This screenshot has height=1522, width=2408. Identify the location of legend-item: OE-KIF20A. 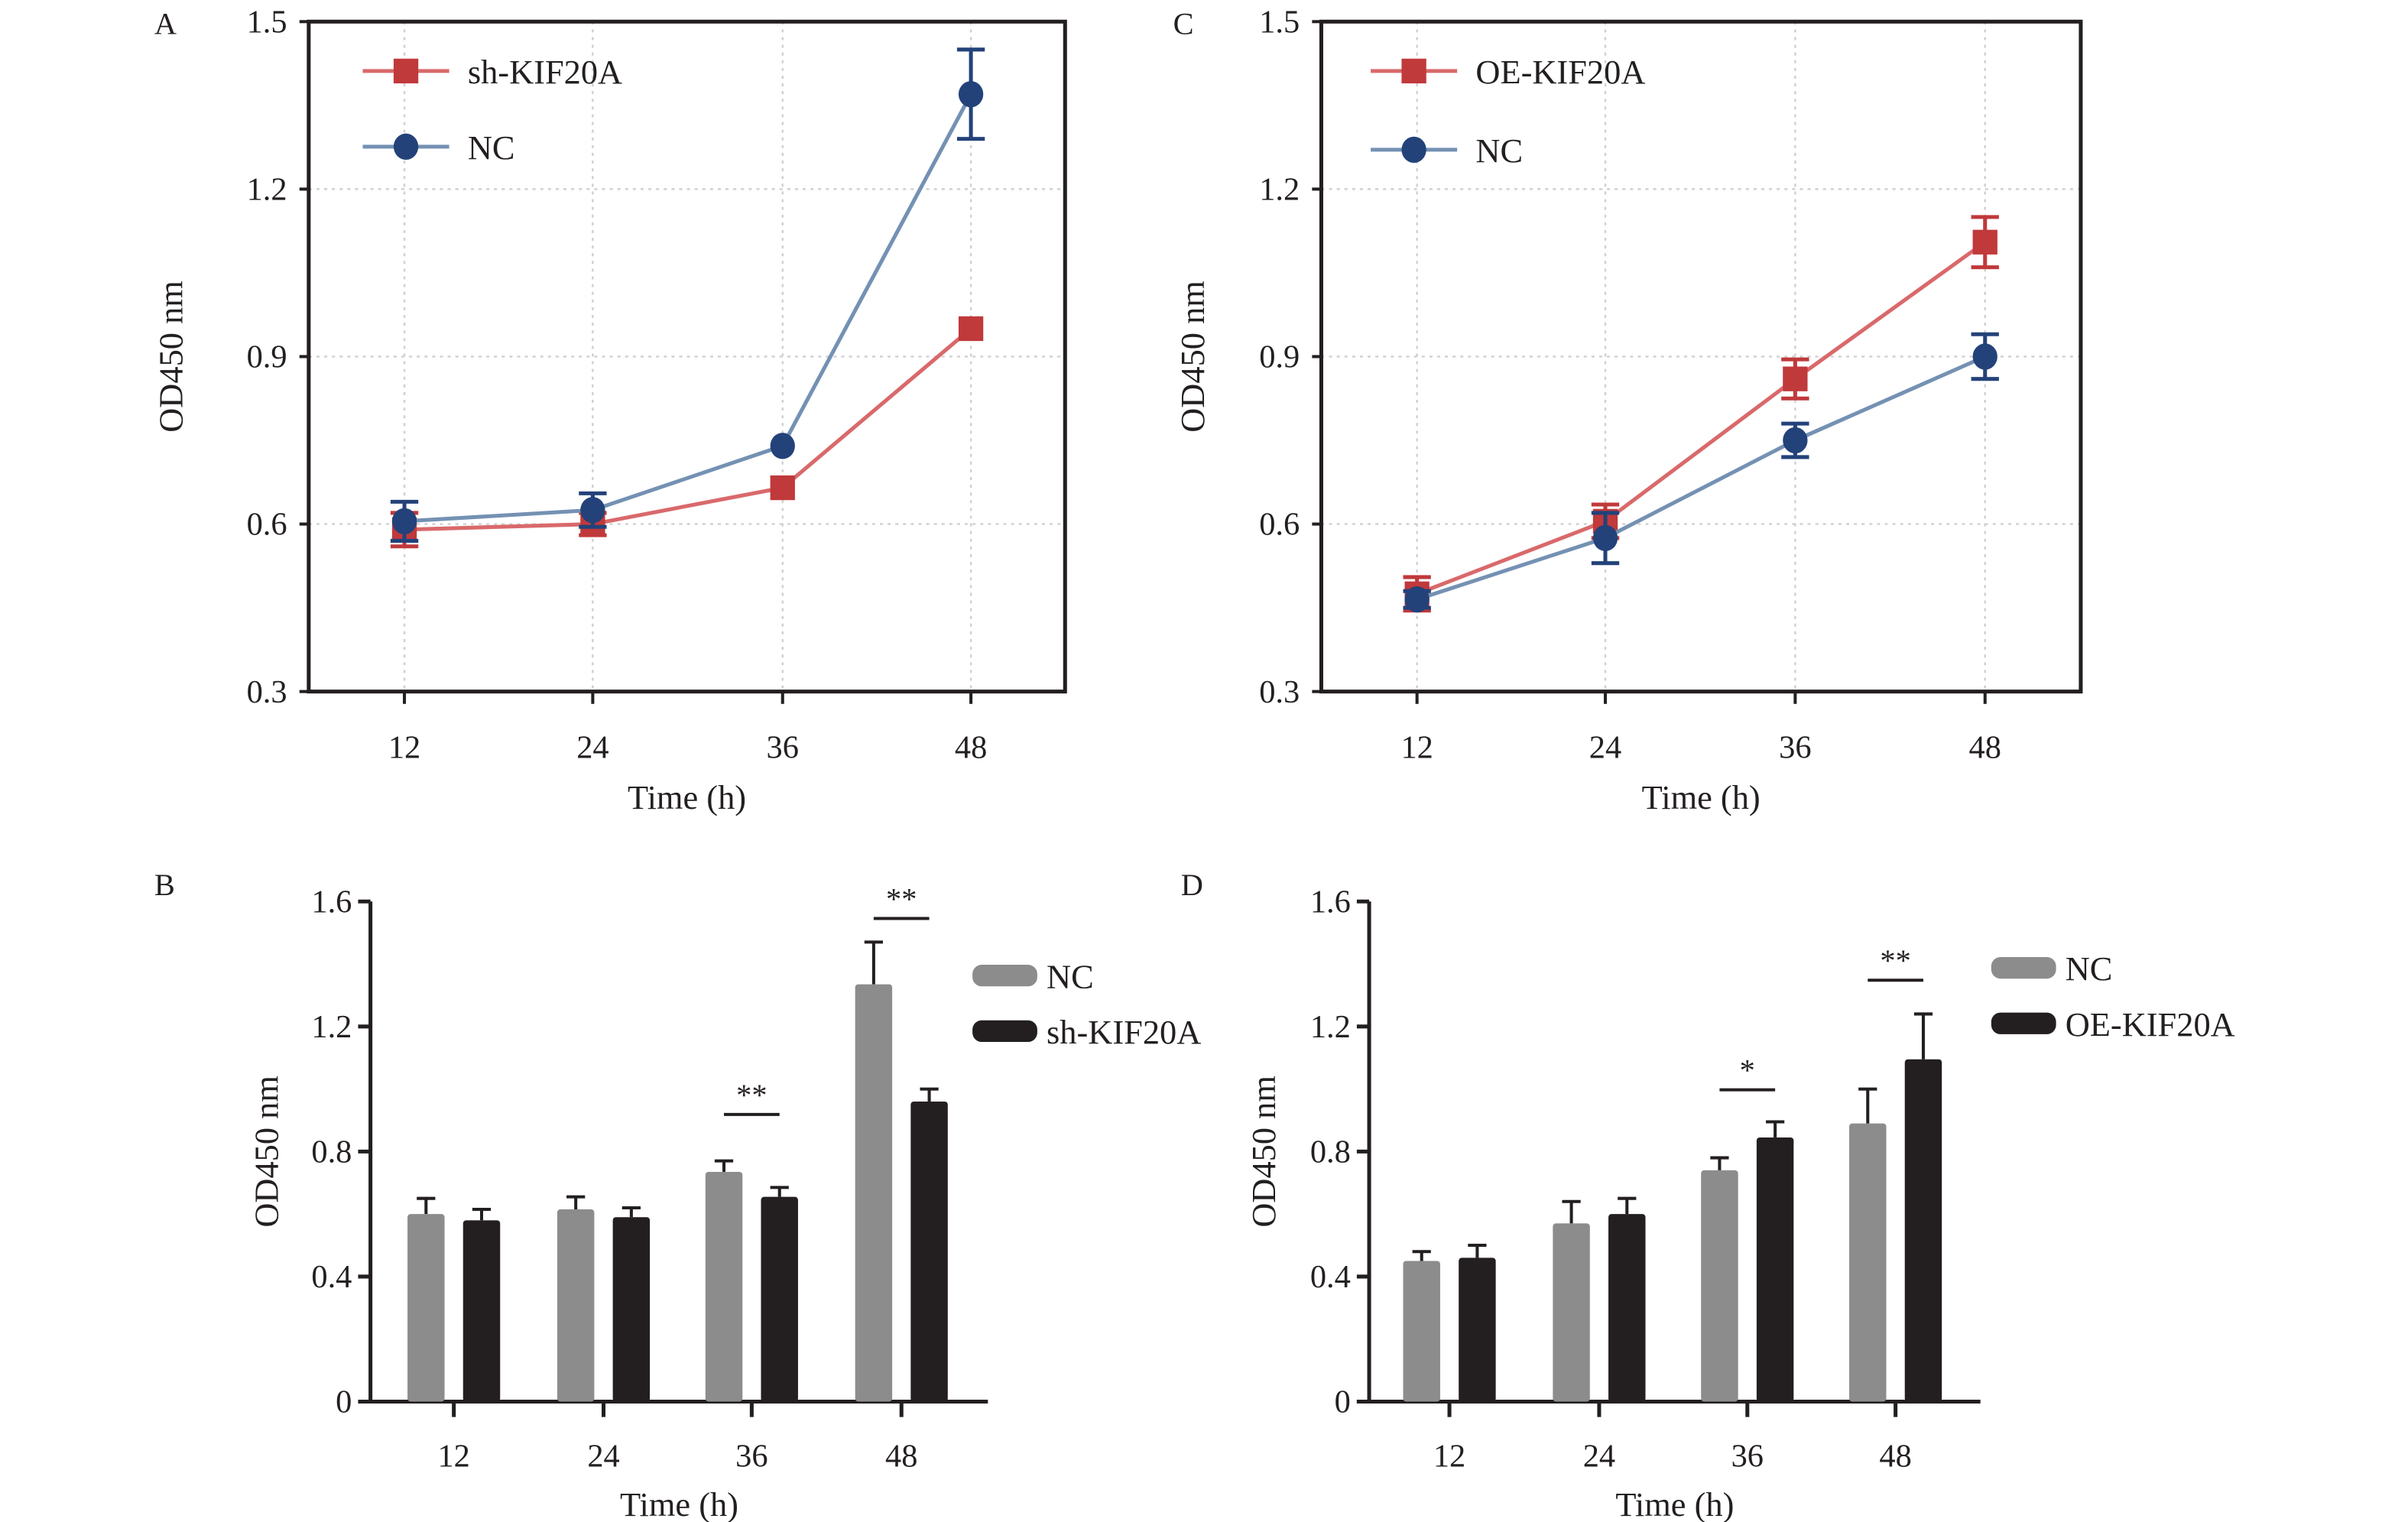
(1508, 72).